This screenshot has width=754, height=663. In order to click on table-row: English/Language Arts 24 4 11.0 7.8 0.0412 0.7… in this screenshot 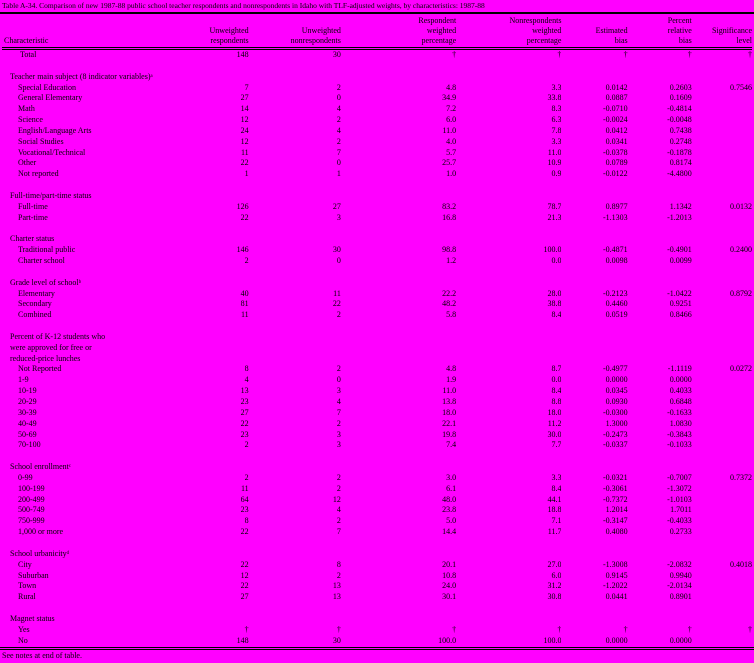, I will do `click(377, 131)`.